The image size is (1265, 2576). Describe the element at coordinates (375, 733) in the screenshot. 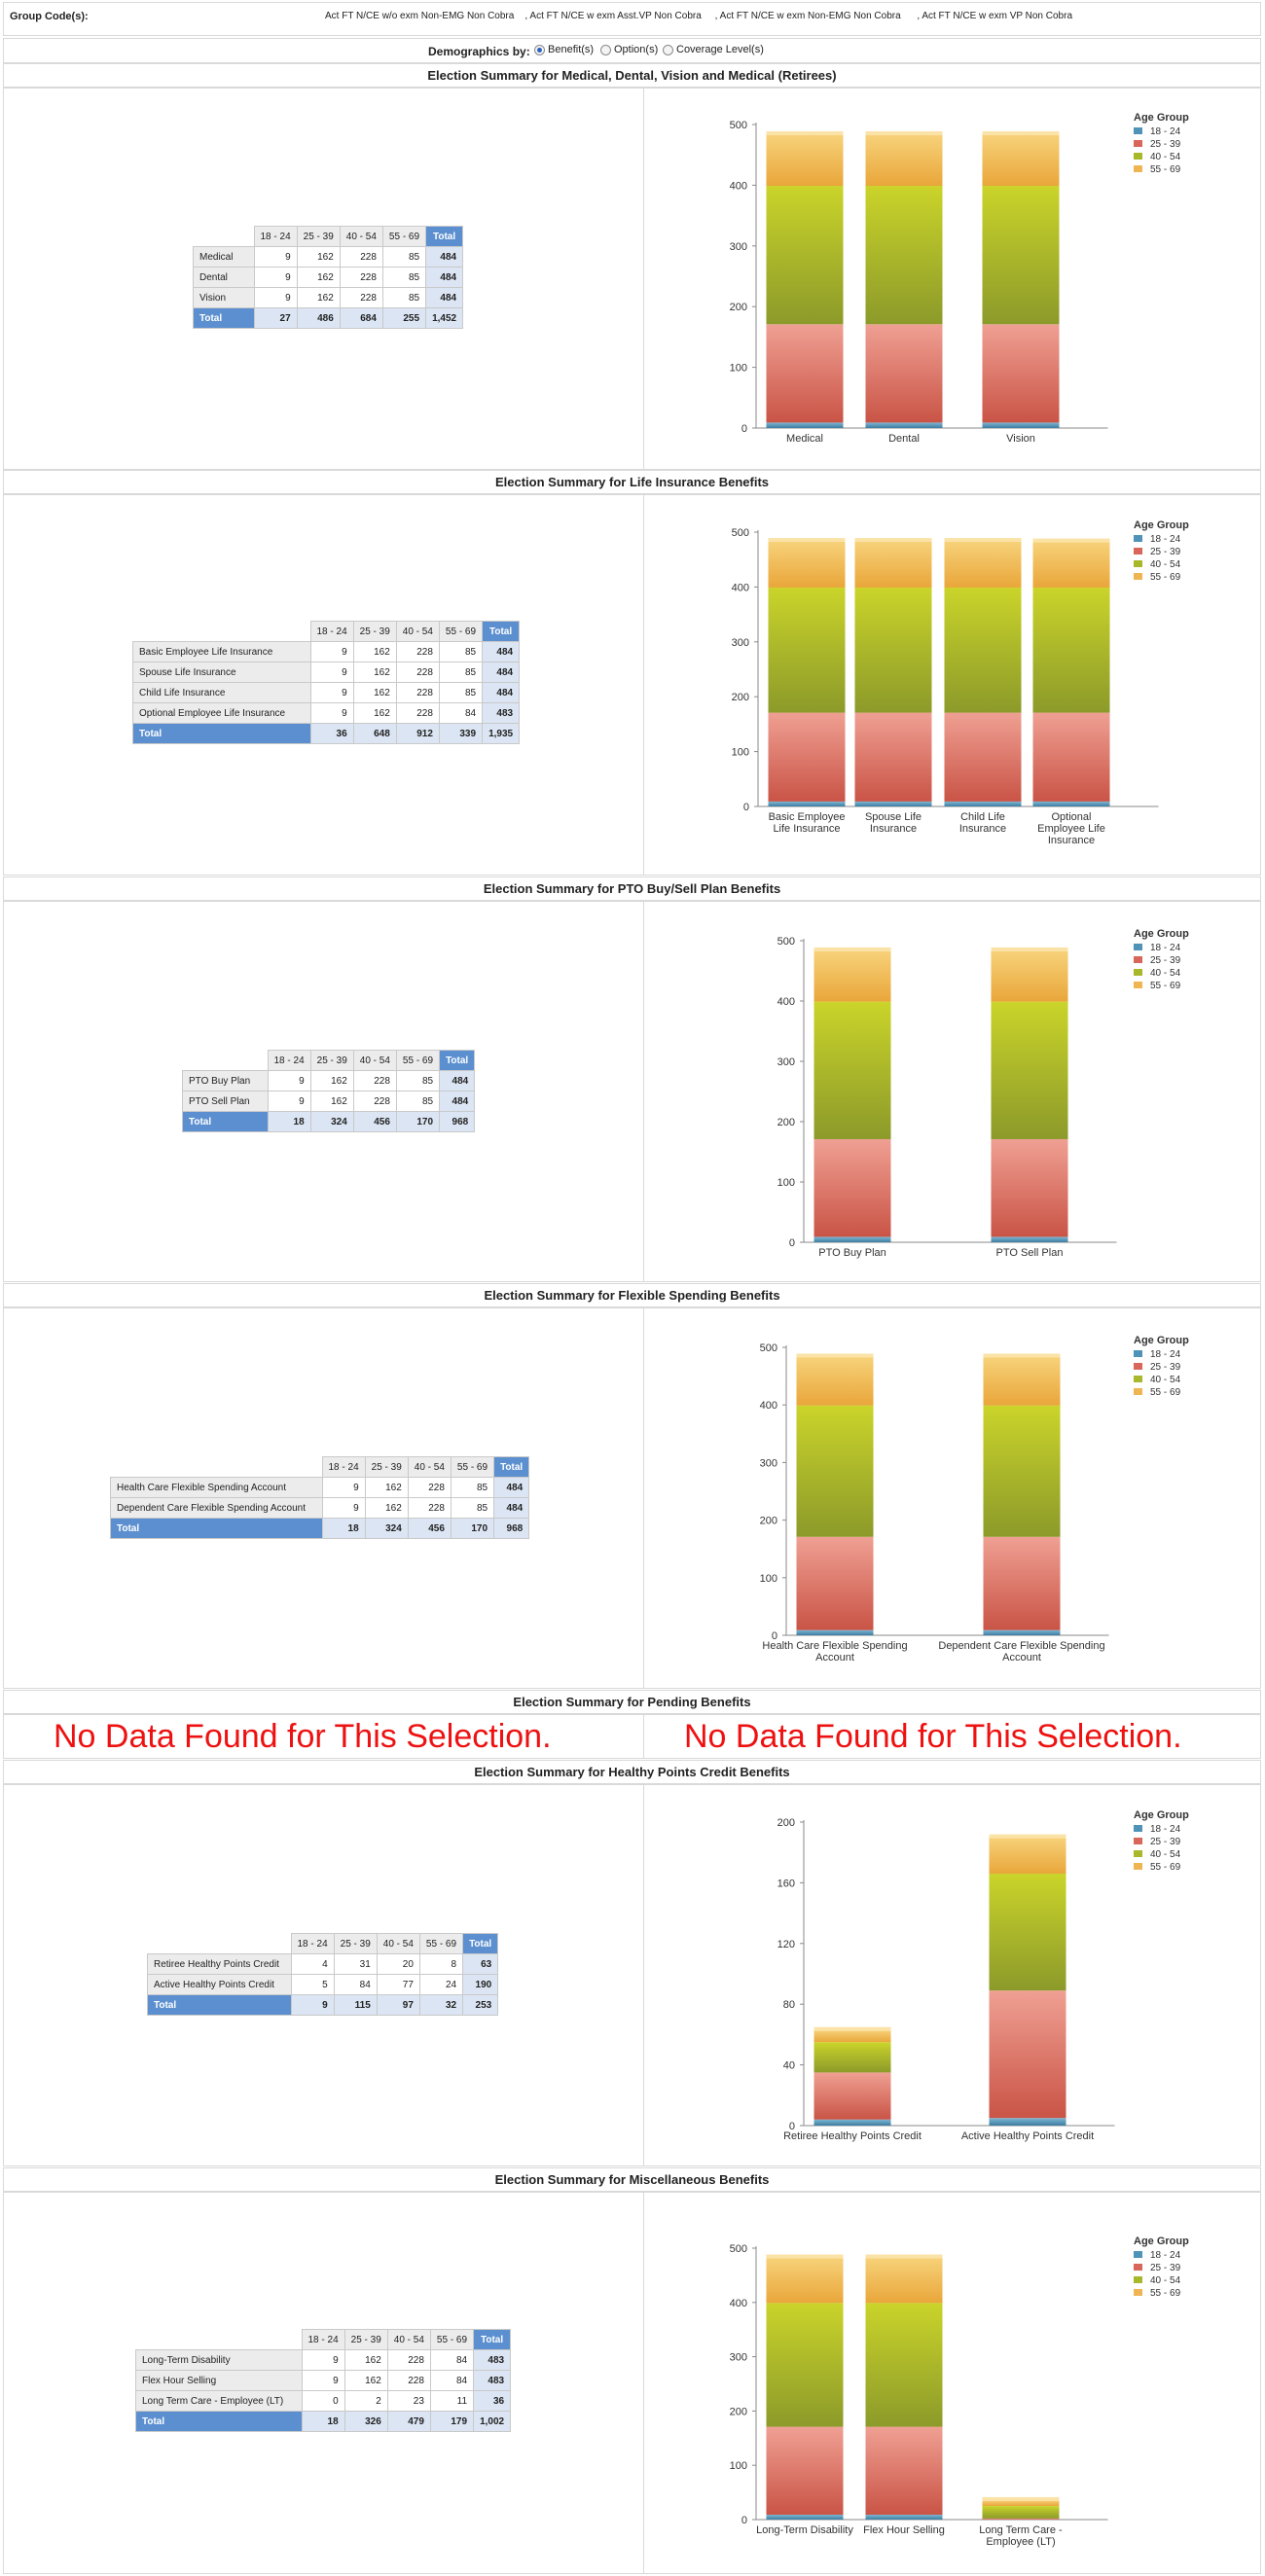

I see `total-cell: 648` at that location.